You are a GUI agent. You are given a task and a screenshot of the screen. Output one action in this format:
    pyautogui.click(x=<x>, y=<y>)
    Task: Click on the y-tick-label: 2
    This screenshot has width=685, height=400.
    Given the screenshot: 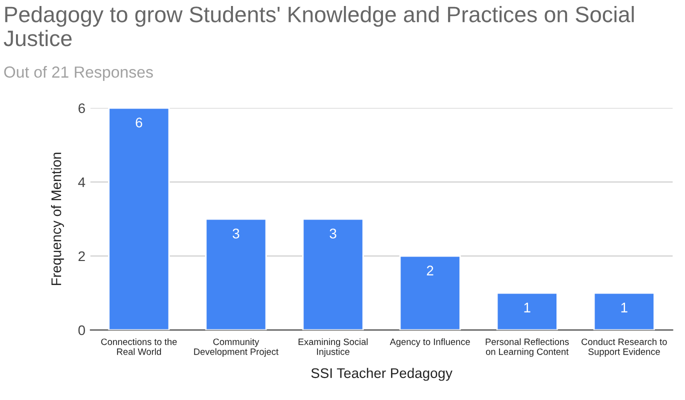 What is the action you would take?
    pyautogui.click(x=81, y=256)
    